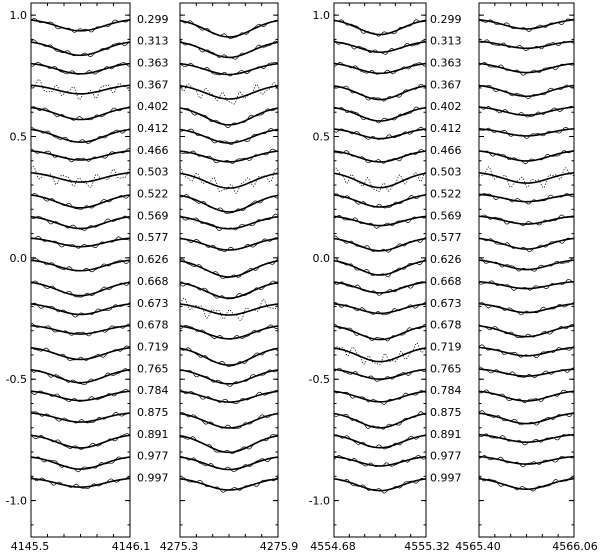 The image size is (600, 554). What do you see at coordinates (19, 258) in the screenshot?
I see `y-tick-label: 0.0` at bounding box center [19, 258].